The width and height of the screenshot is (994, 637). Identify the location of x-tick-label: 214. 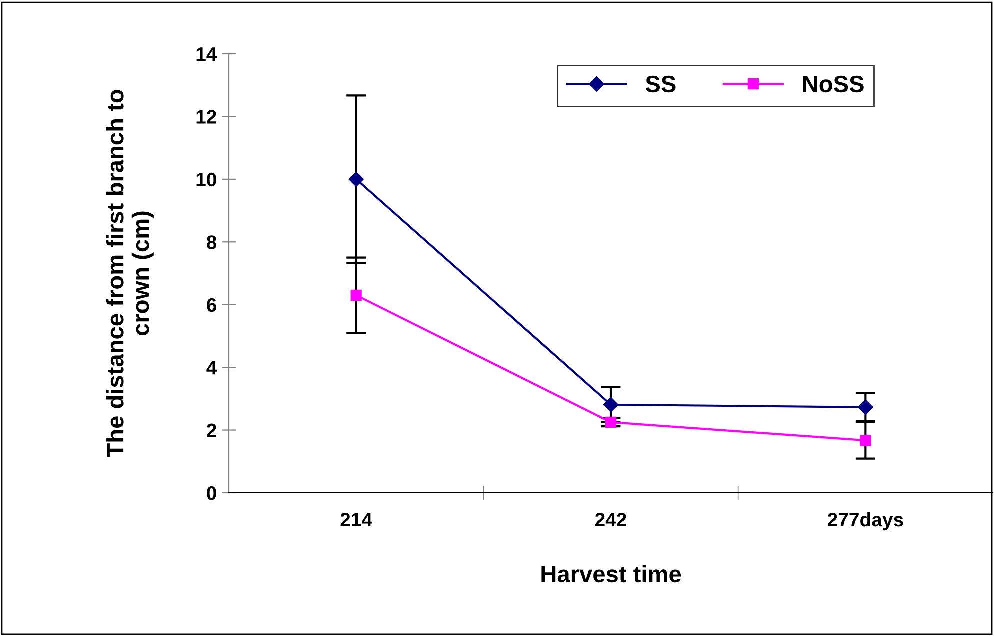
(356, 519).